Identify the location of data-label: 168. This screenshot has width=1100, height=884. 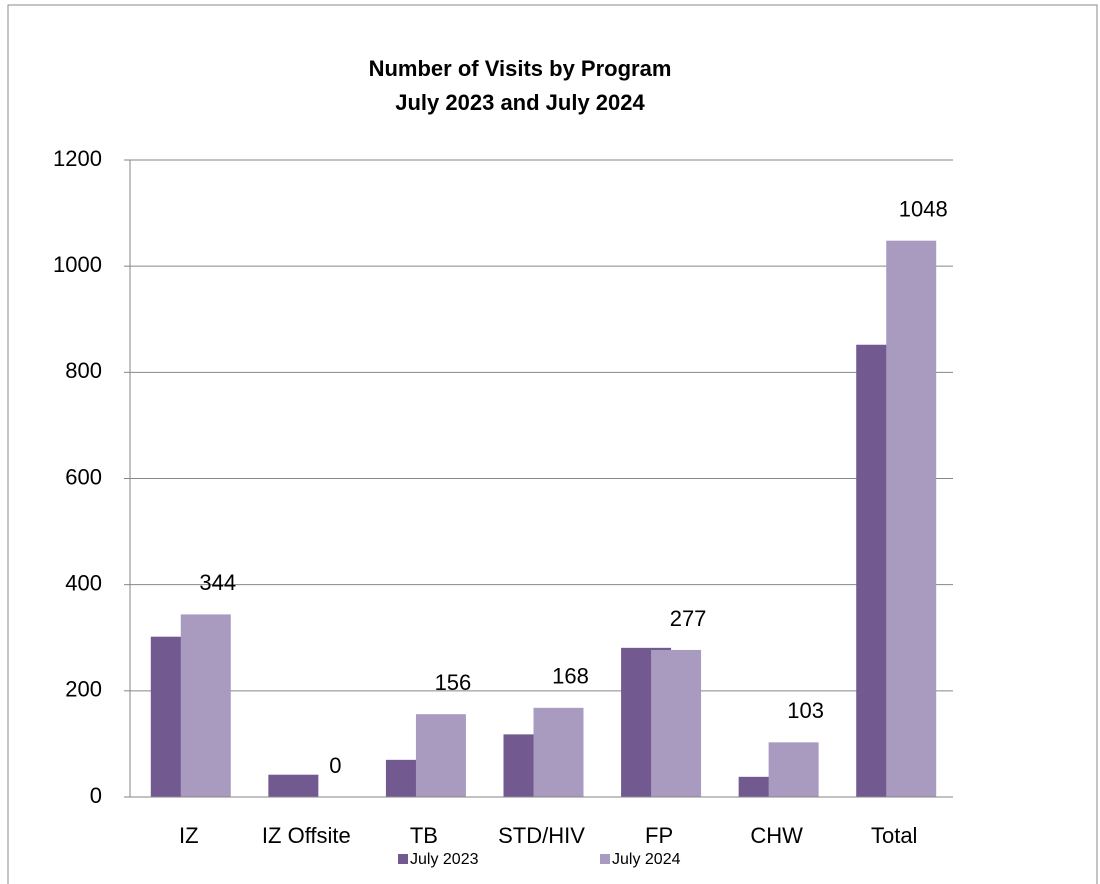
(570, 676).